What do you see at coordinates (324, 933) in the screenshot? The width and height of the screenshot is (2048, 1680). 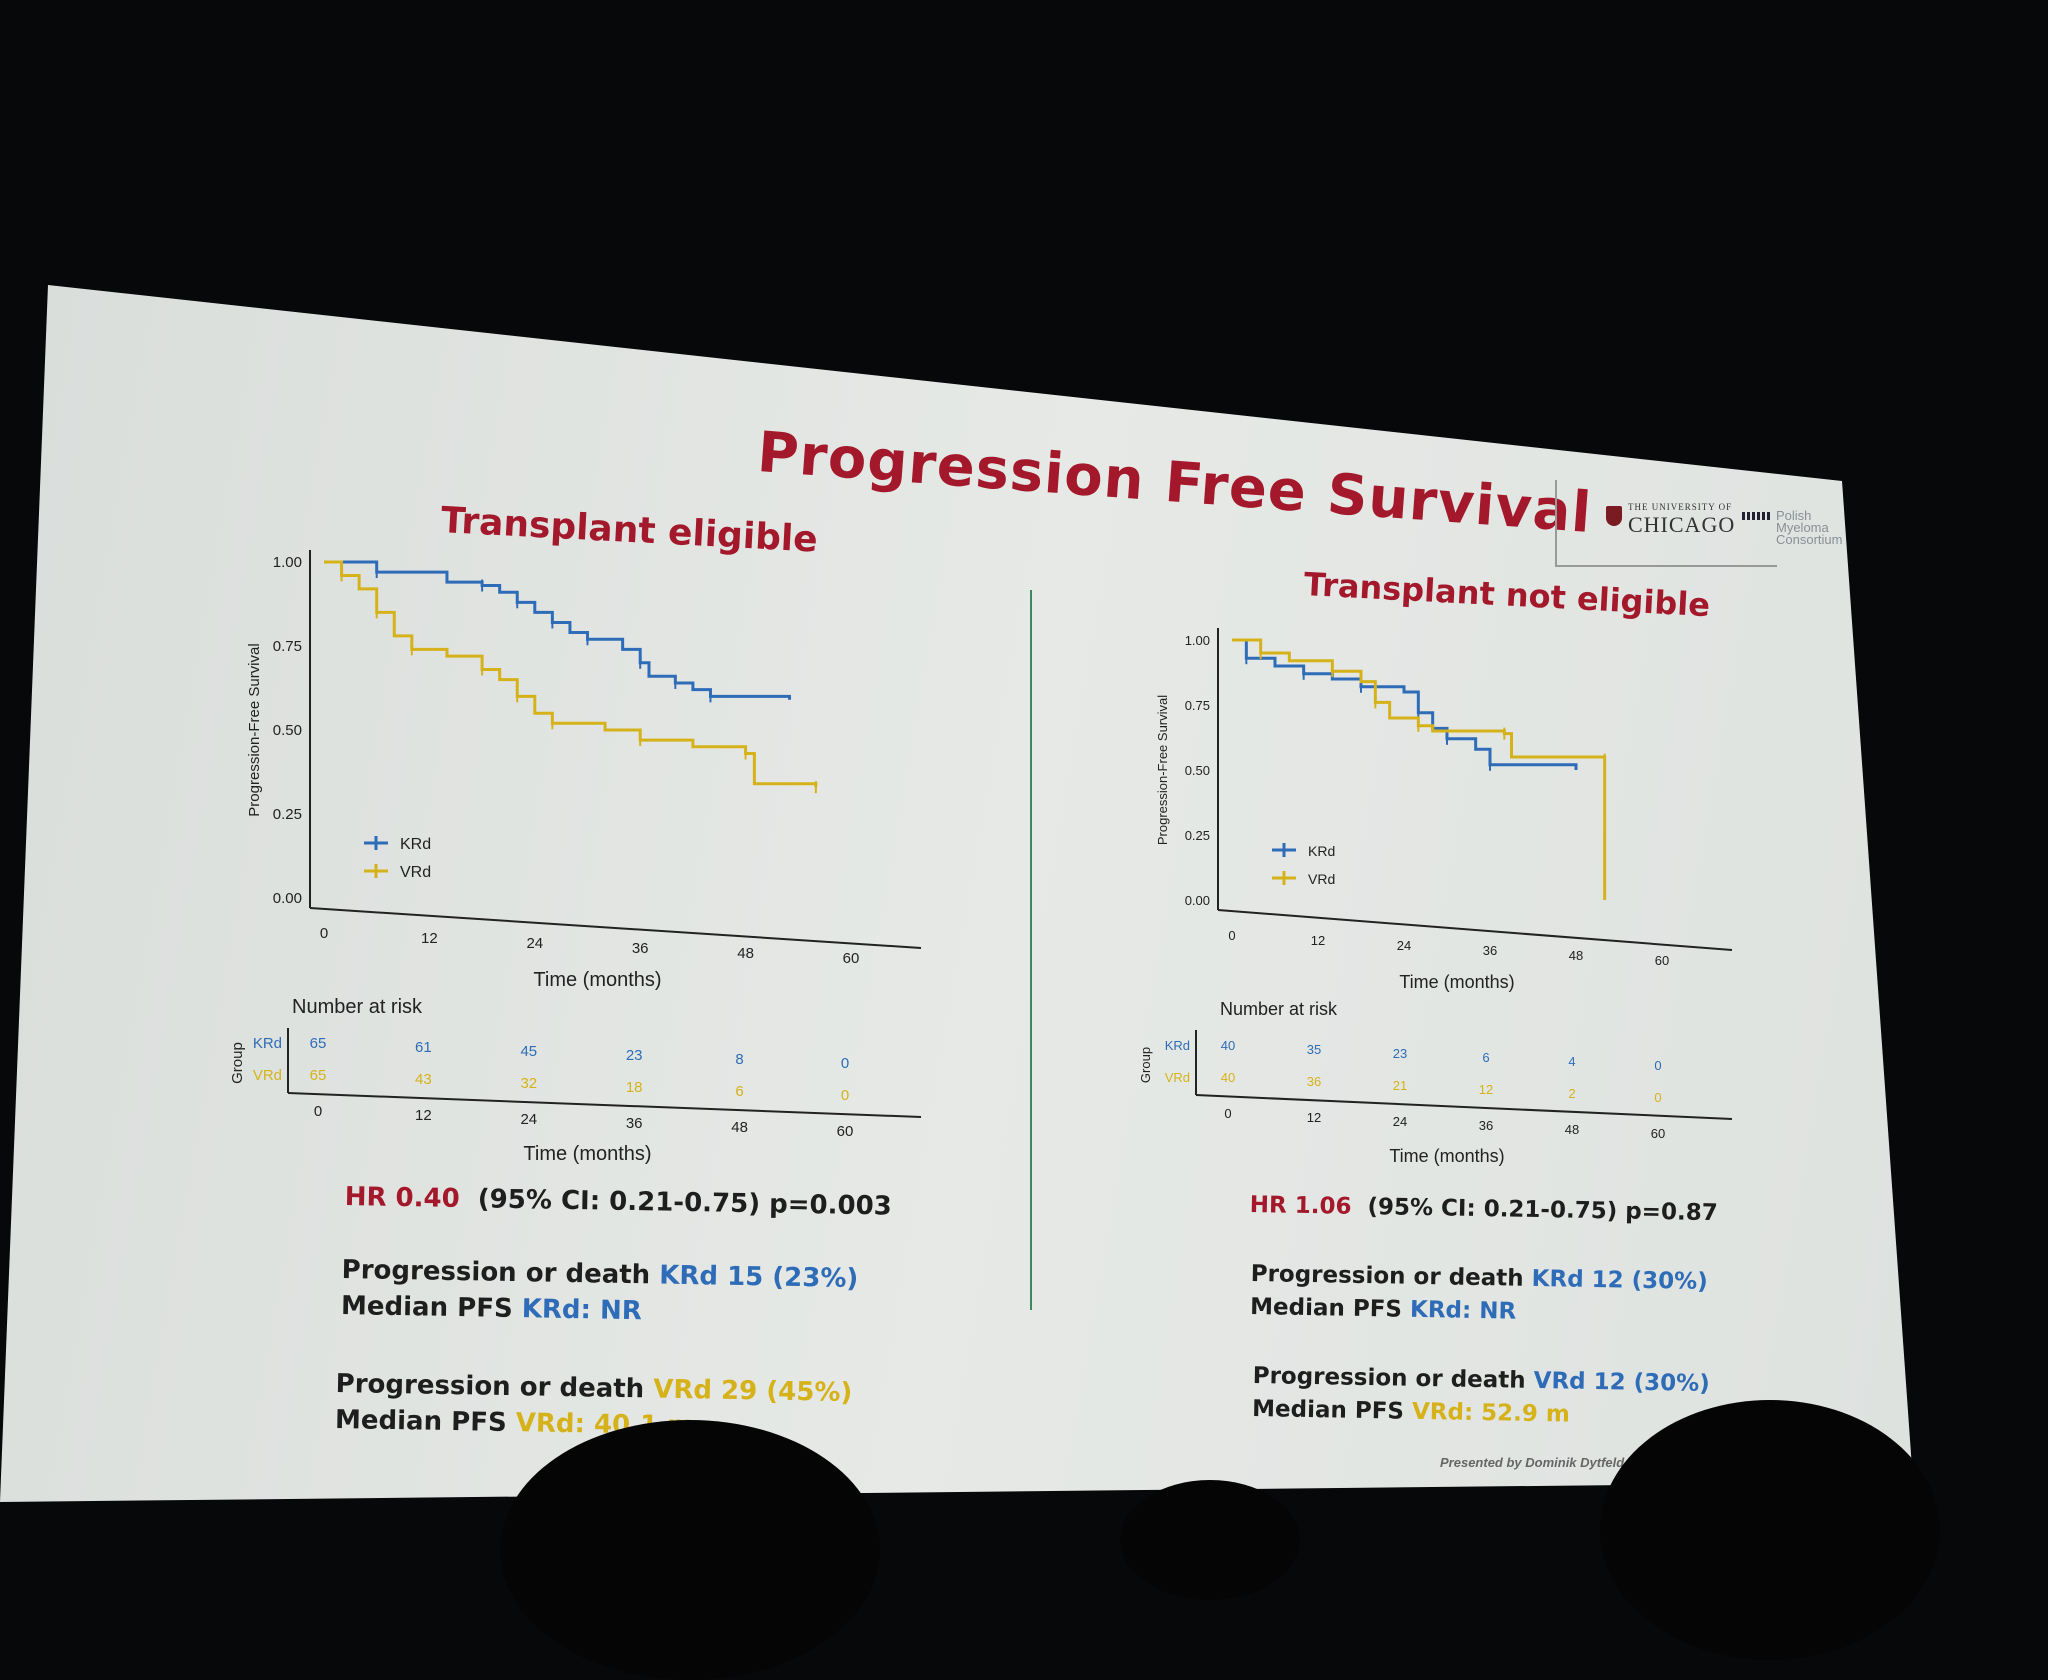 I see `x-tick-label: 0` at bounding box center [324, 933].